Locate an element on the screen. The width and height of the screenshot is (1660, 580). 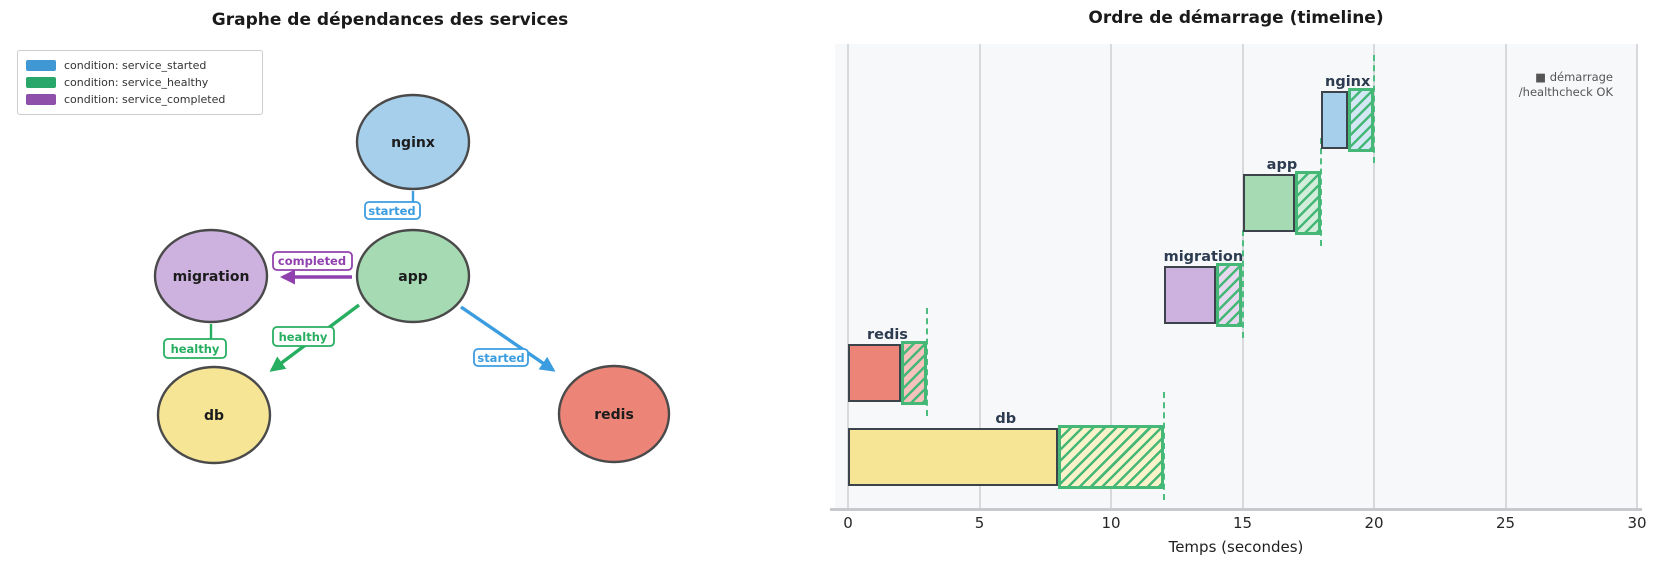
edge-label-completed-app-migration: completed is located at coordinates (312, 261).